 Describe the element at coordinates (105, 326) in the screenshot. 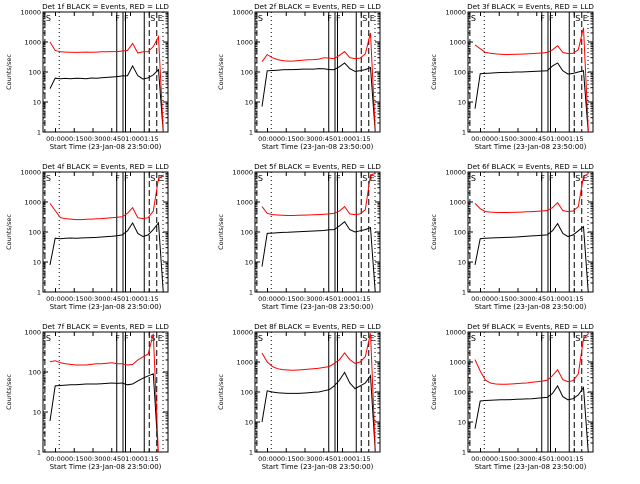

I see `panel-title: Det 7f BLACK = Events, RED = LLD` at that location.